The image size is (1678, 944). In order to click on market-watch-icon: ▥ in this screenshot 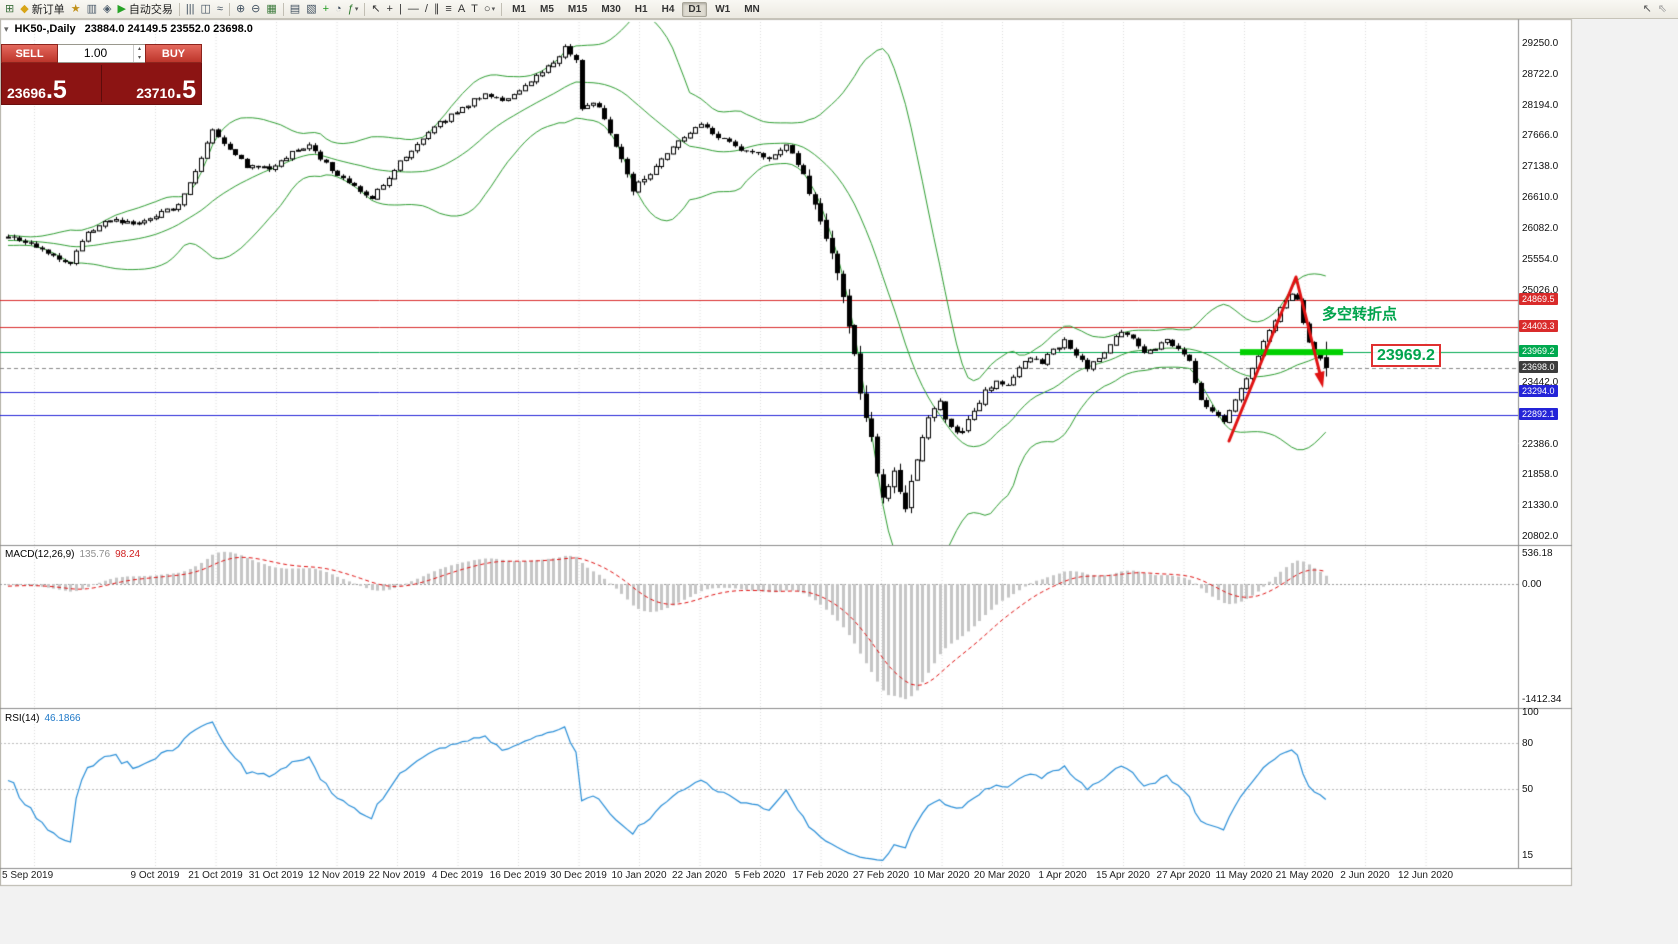, I will do `click(91, 8)`.